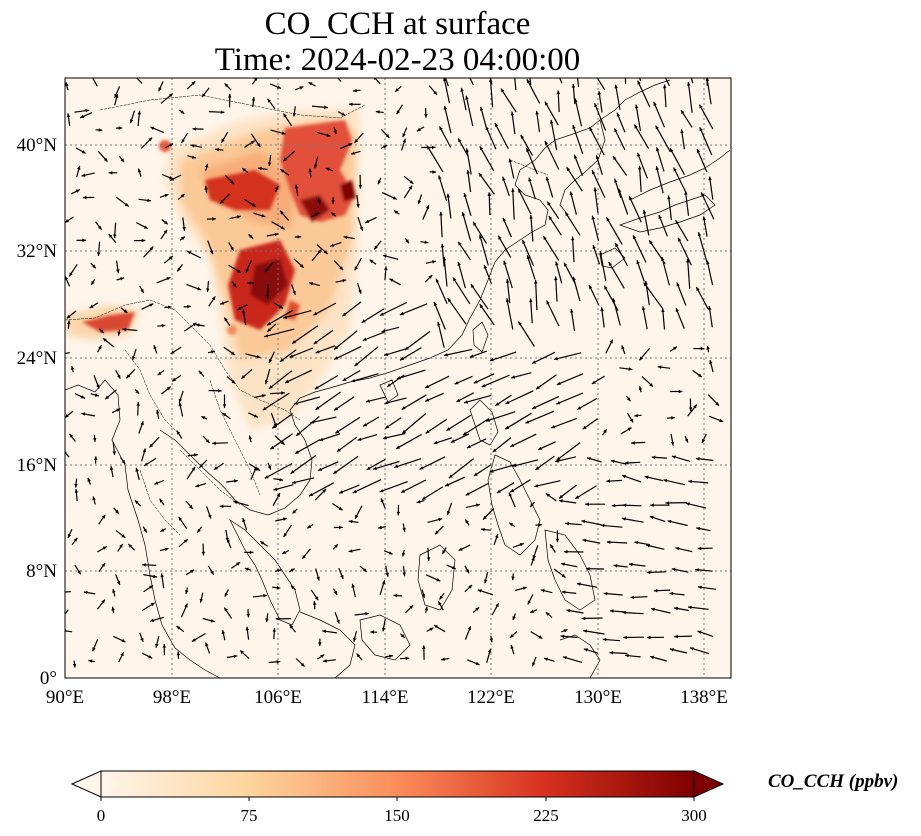  Describe the element at coordinates (41, 571) in the screenshot. I see `lat-tick-label: 8°N` at that location.